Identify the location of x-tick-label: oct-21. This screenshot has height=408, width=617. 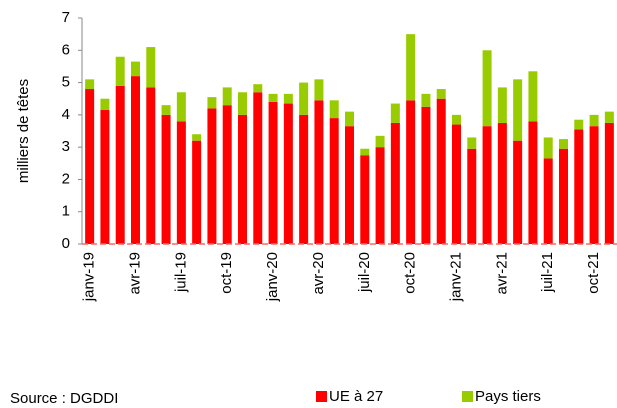
(593, 273).